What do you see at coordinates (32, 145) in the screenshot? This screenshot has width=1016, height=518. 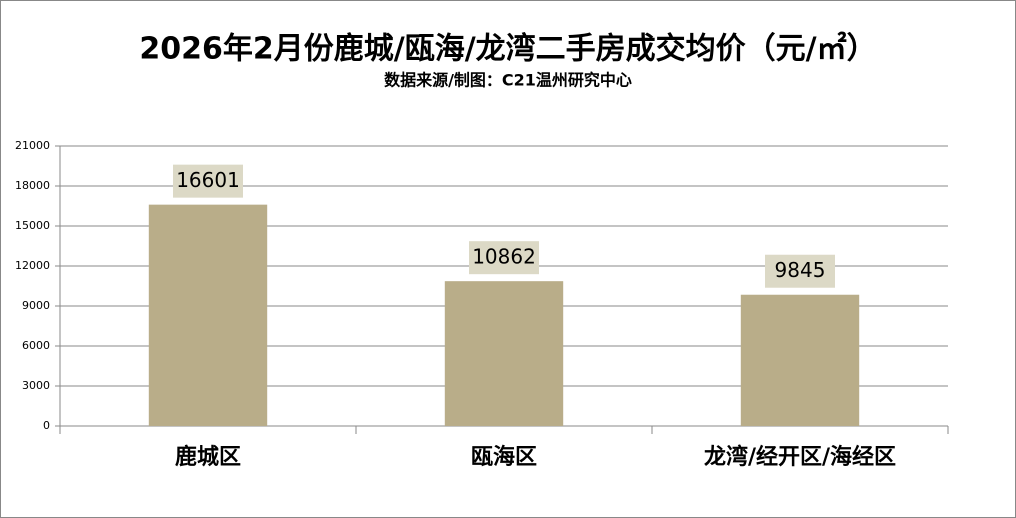 I see `y-tick-label: 21000` at bounding box center [32, 145].